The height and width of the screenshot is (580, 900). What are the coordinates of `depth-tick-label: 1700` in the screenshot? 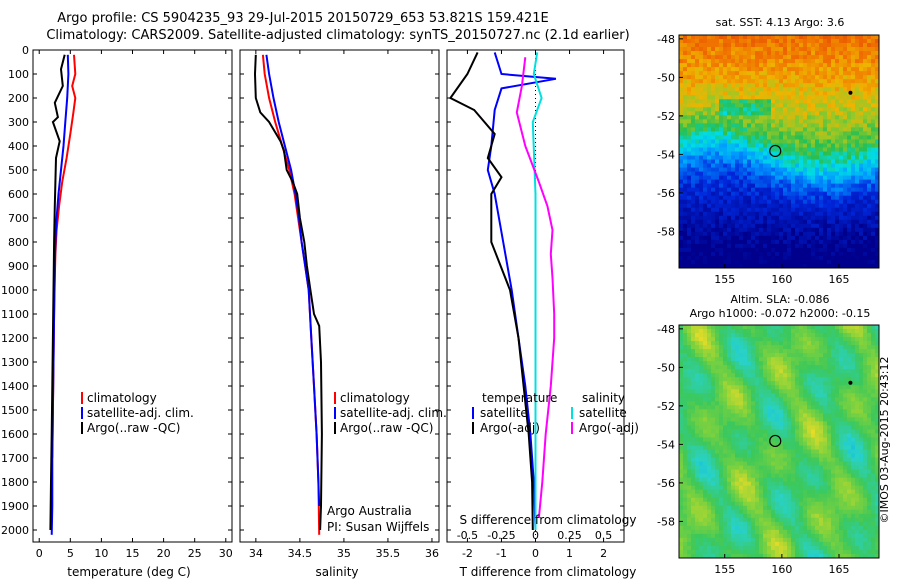 It's located at (15, 458).